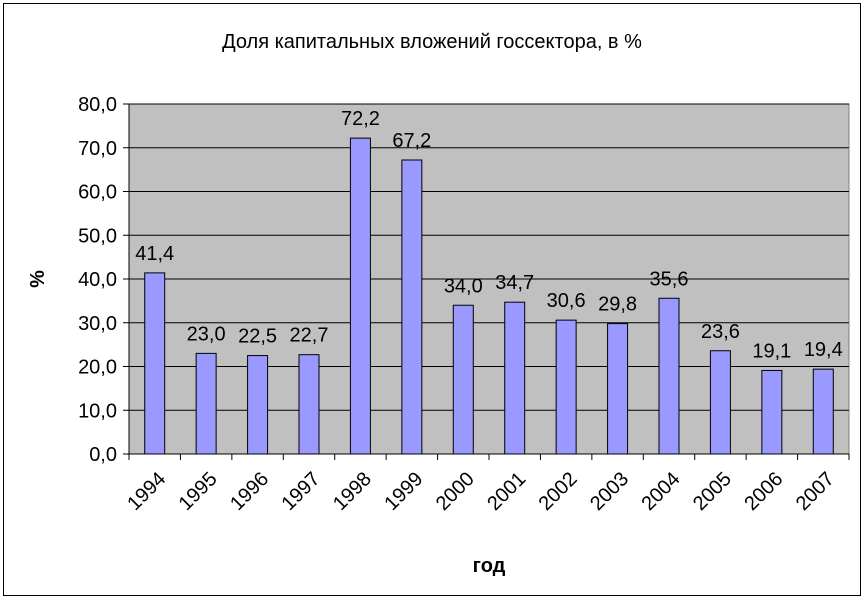 Image resolution: width=866 pixels, height=601 pixels. I want to click on x-tick-label: 2000, so click(455, 491).